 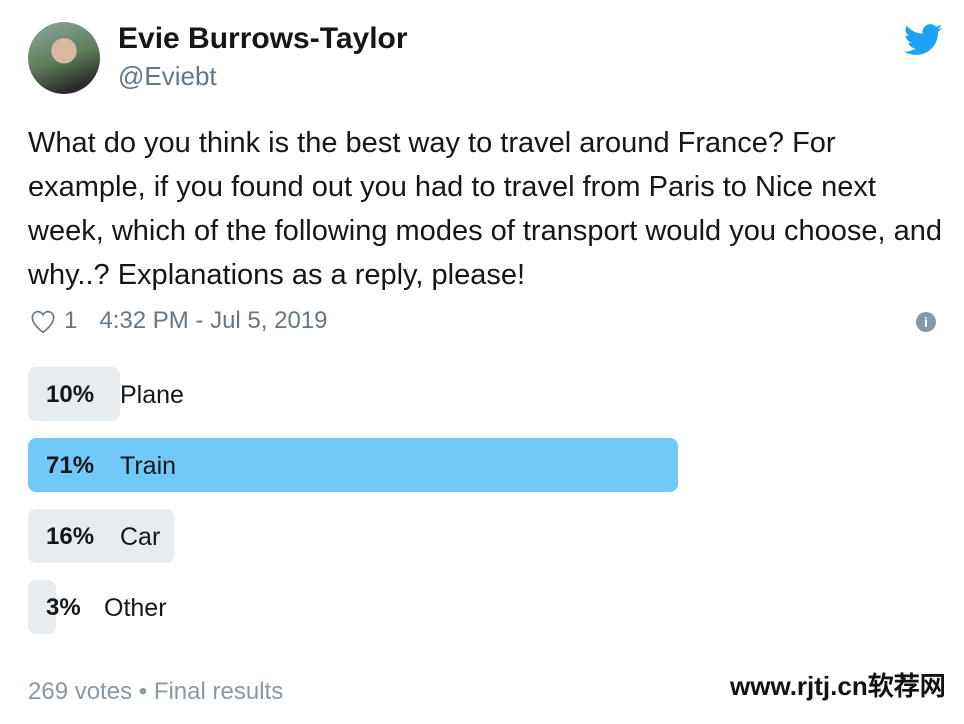 What do you see at coordinates (926, 322) in the screenshot?
I see `info-icon: i` at bounding box center [926, 322].